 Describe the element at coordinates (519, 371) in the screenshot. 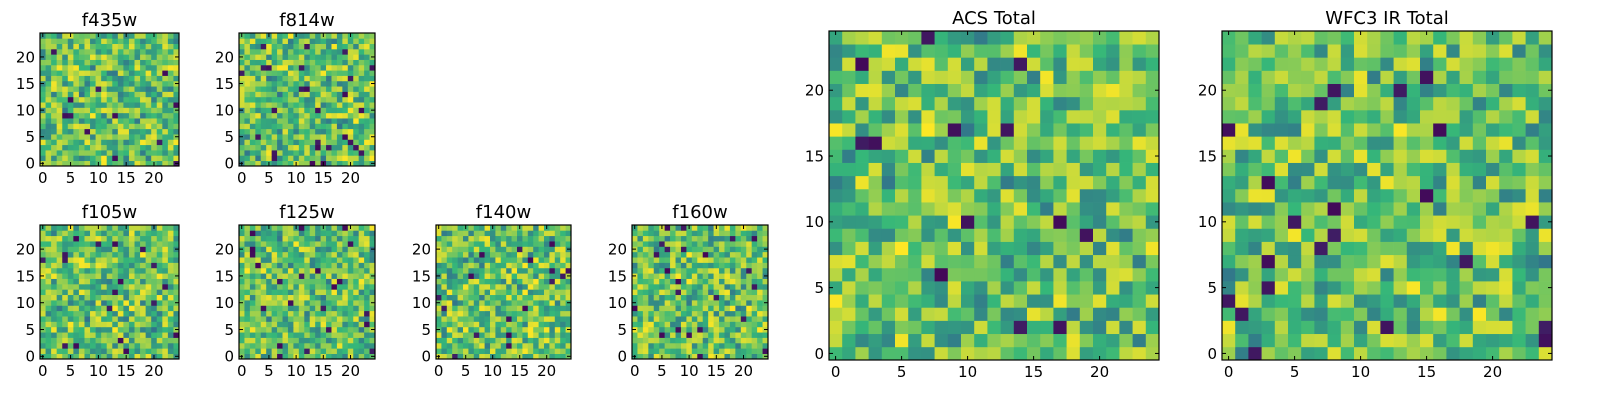

I see `x-tick-label: 15` at that location.